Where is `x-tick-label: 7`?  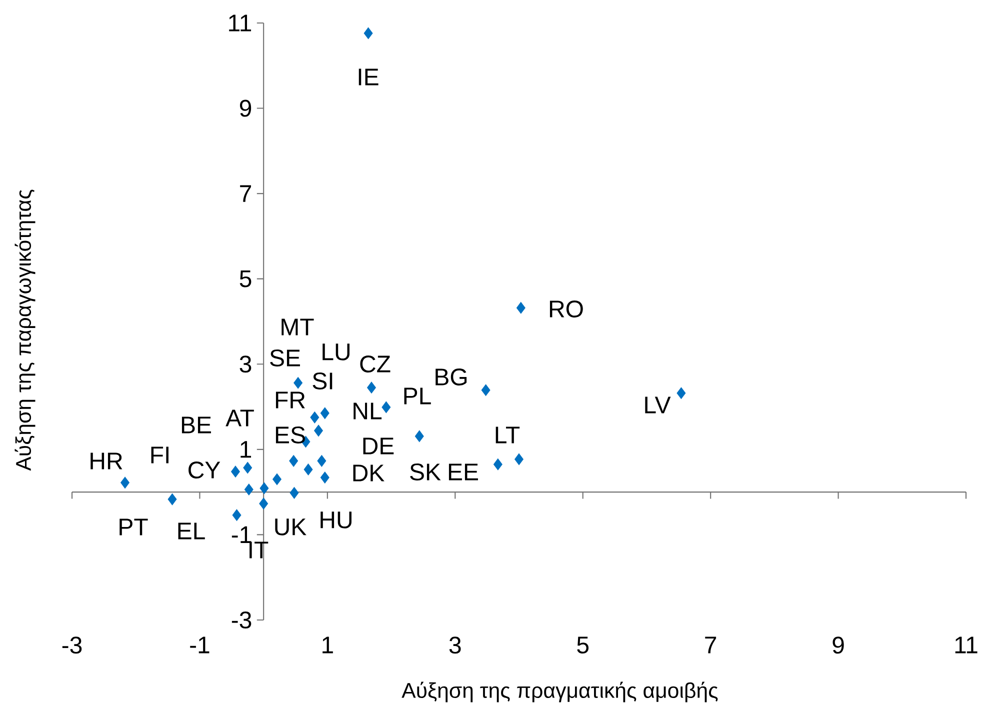 x-tick-label: 7 is located at coordinates (710, 645).